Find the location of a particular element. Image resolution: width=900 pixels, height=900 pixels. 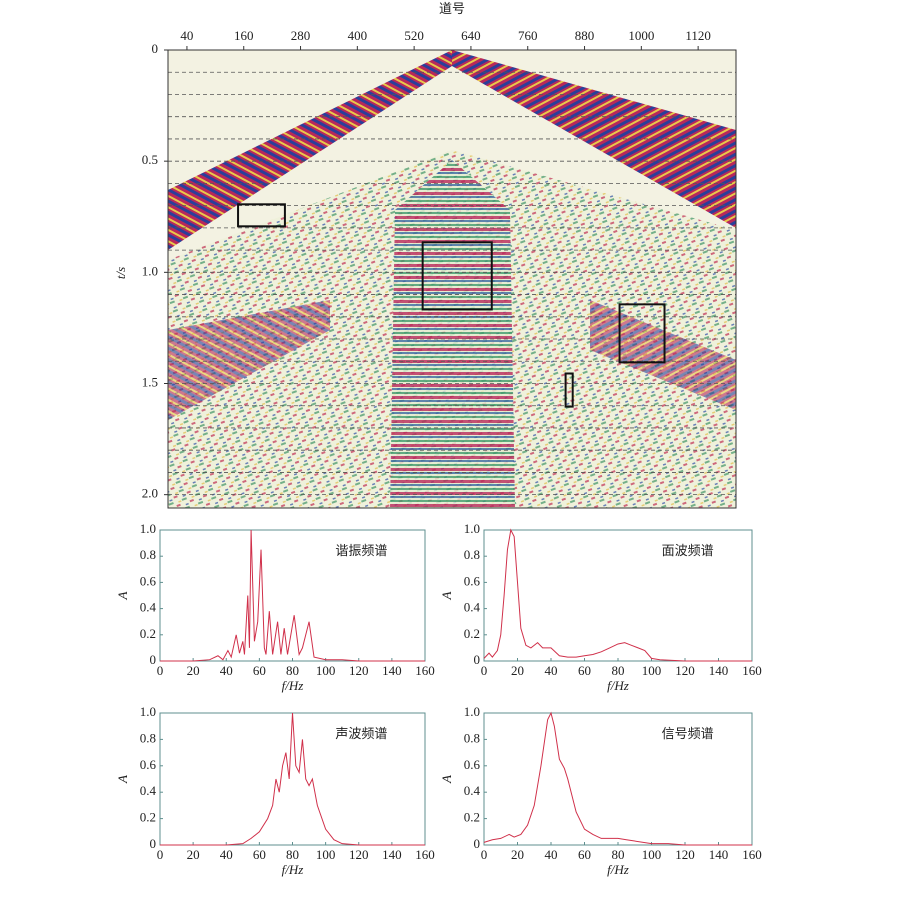

x-tick-label: 1000 is located at coordinates (641, 35).